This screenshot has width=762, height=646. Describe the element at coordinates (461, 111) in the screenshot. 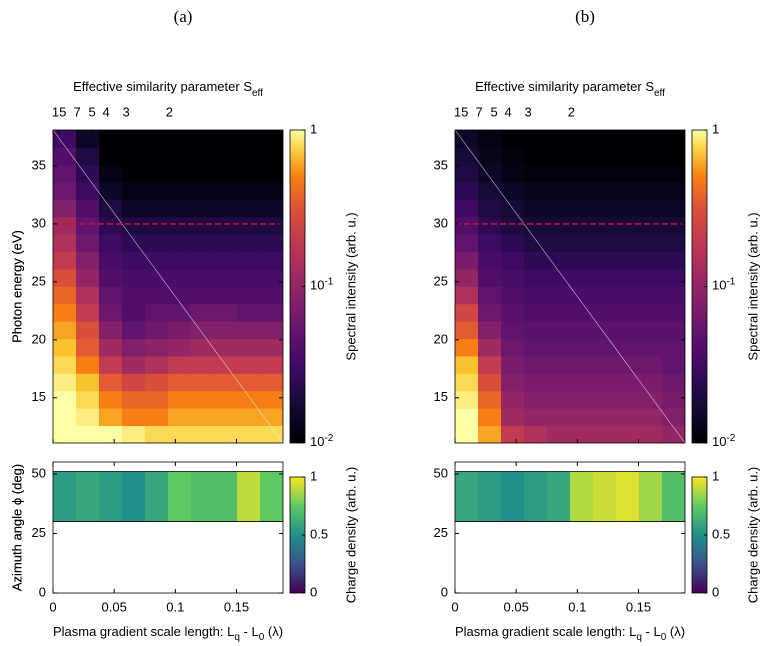

I see `top-tick-label: 15` at that location.